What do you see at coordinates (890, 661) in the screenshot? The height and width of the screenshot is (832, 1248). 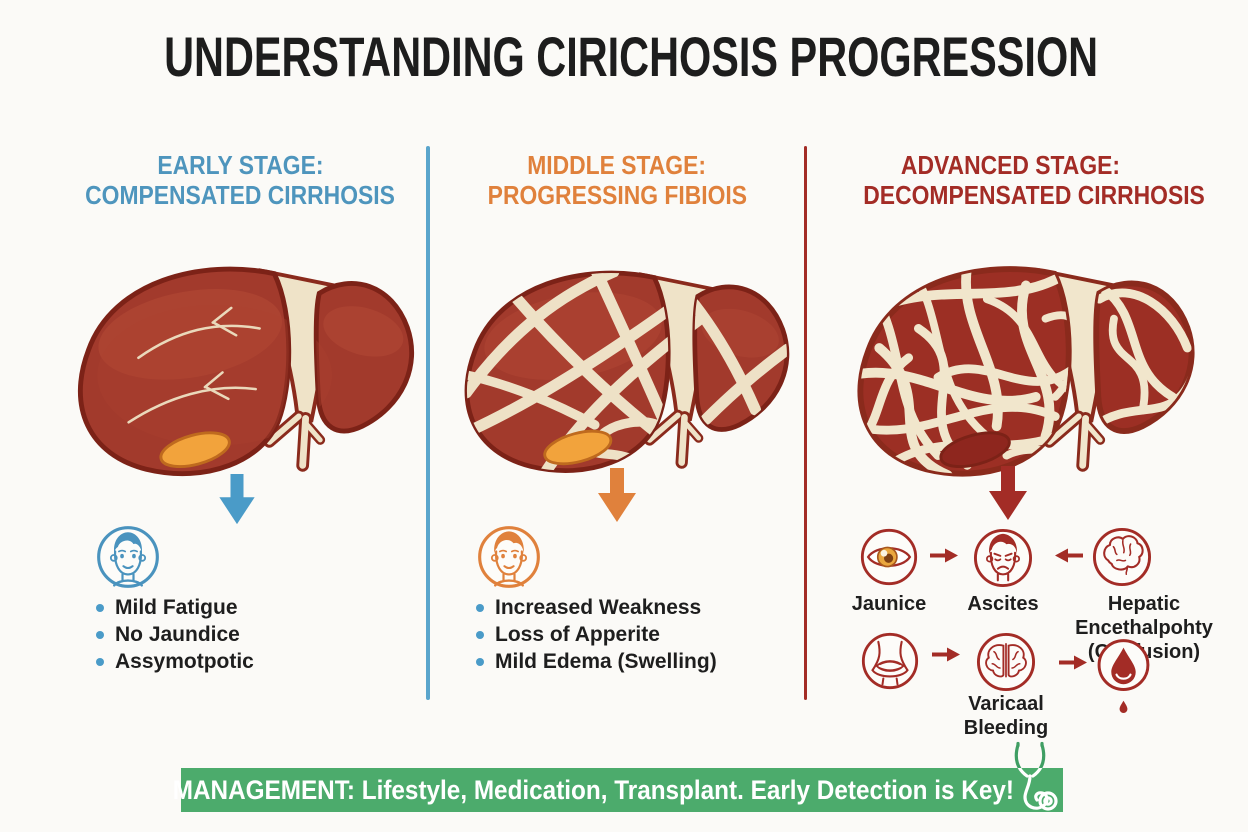 I see `abdomen-icon` at bounding box center [890, 661].